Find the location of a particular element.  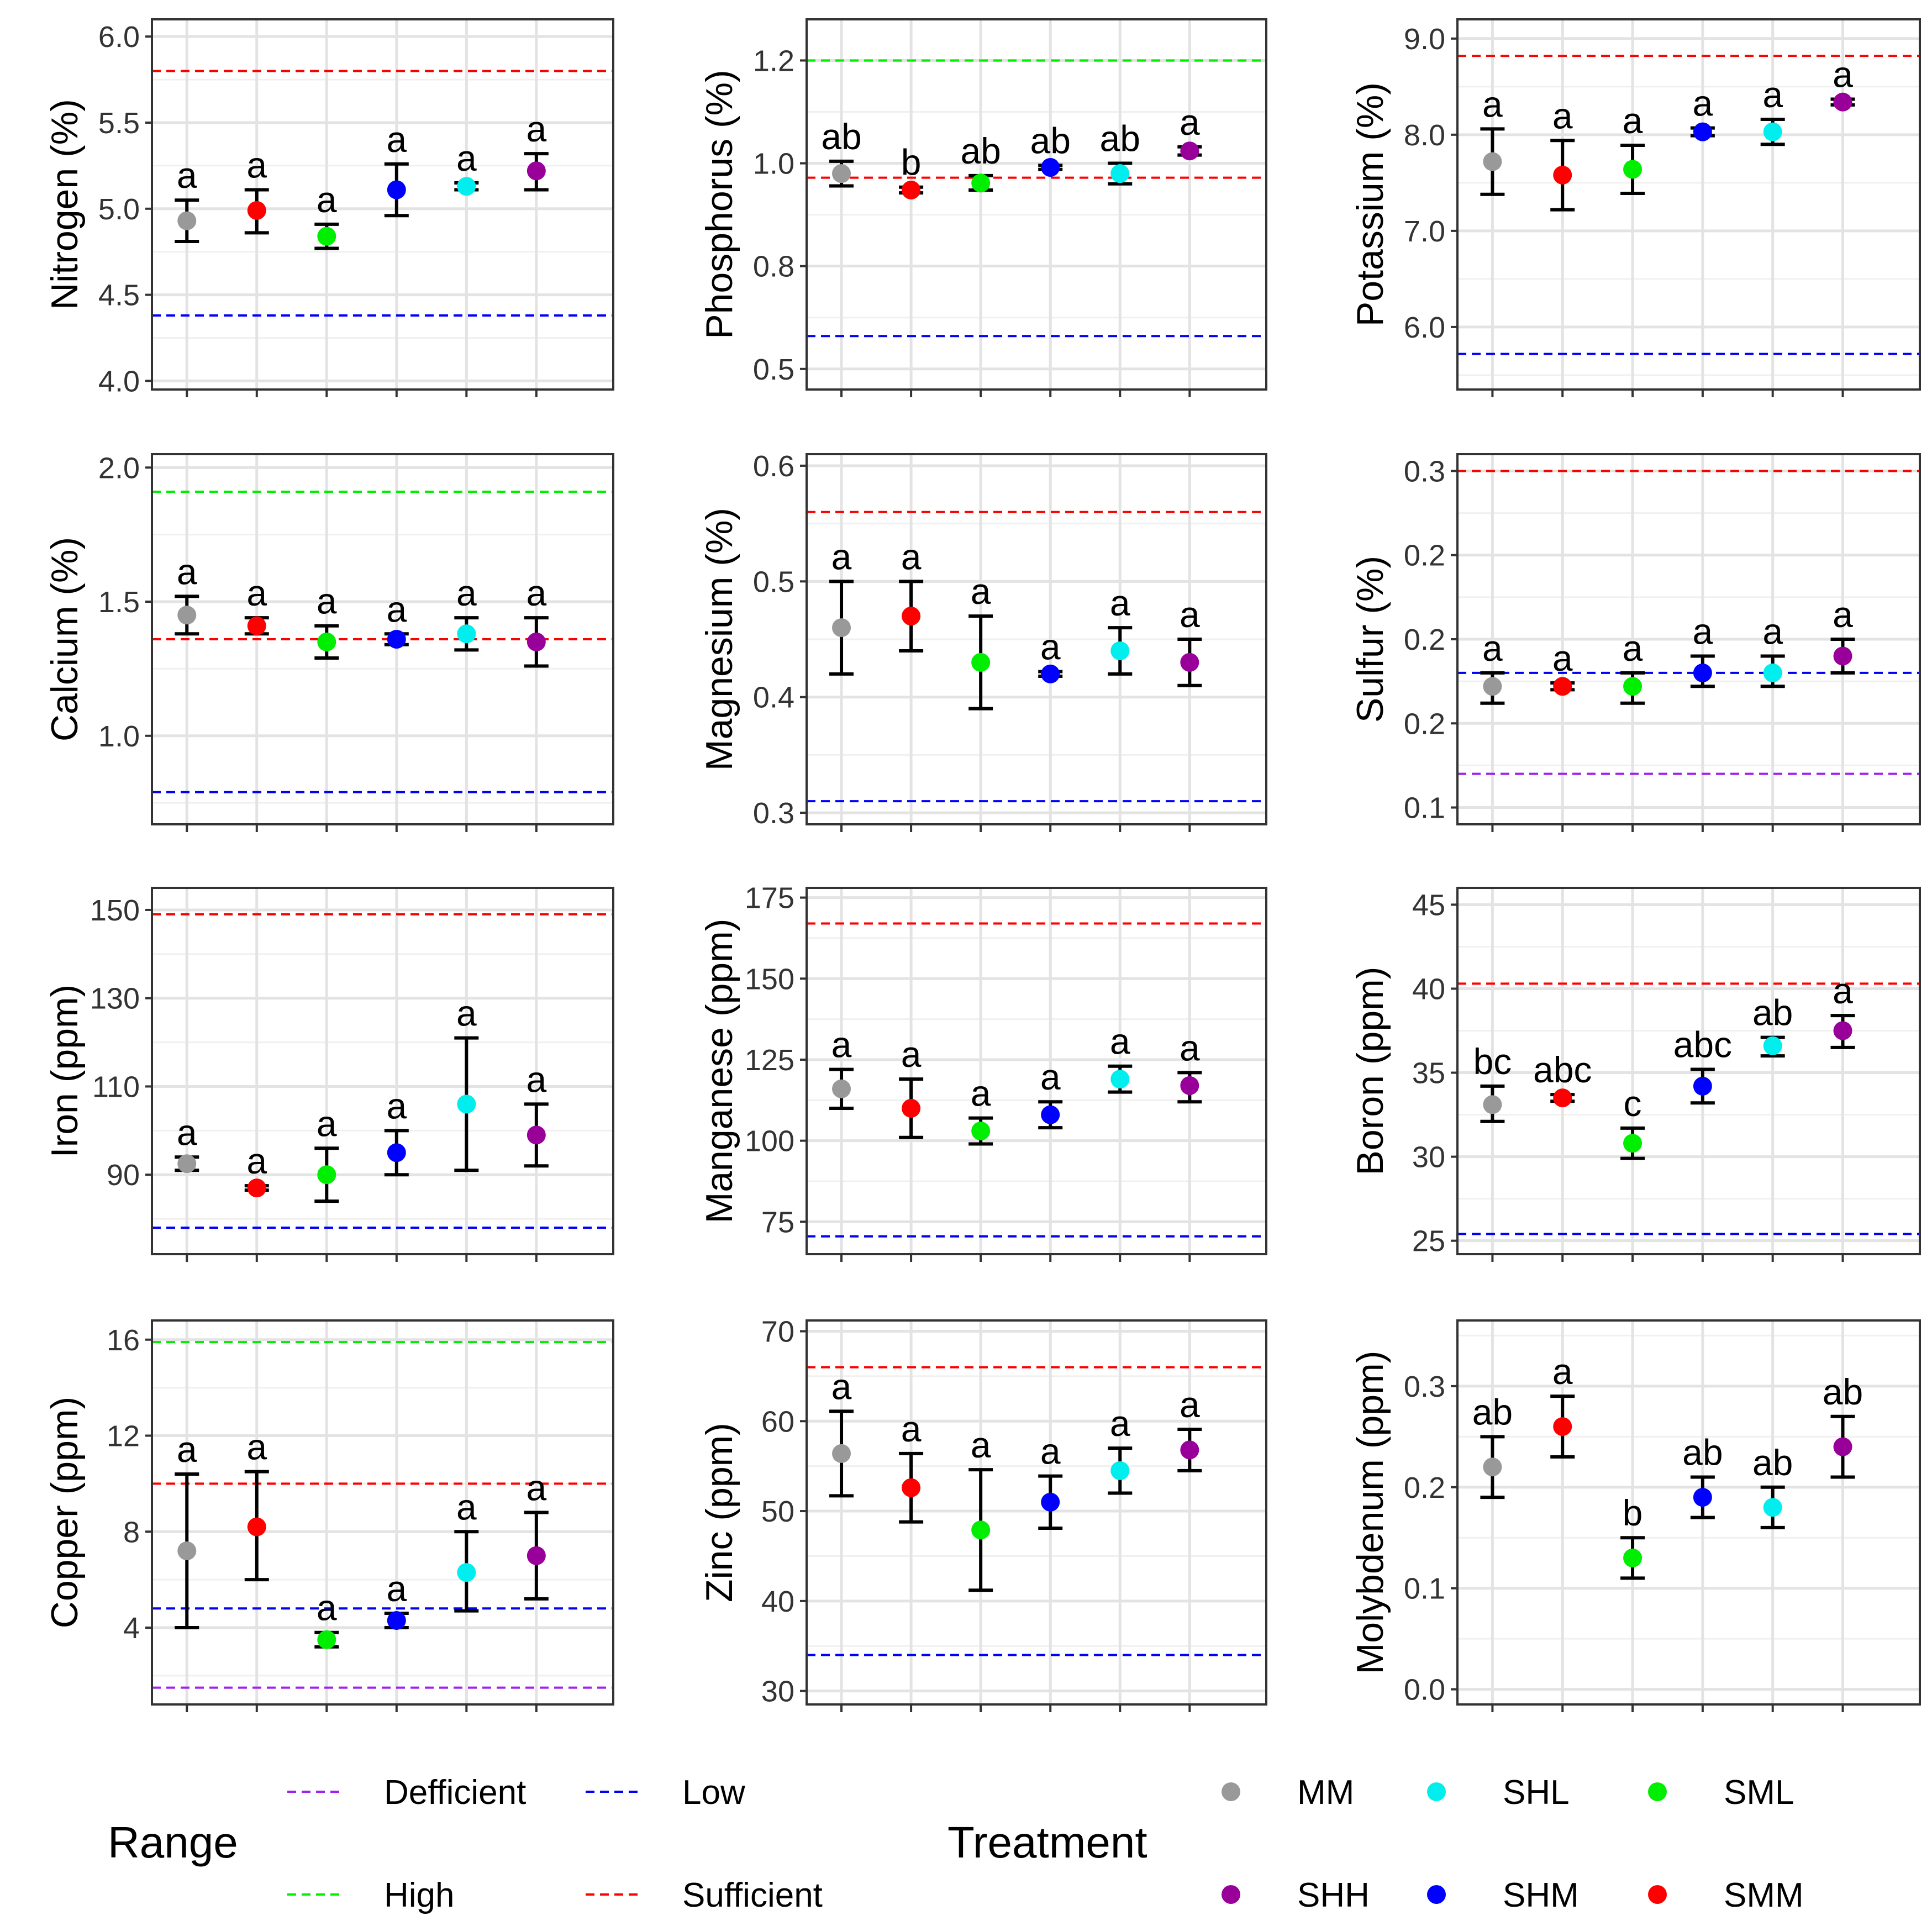

legend-label-low: Low is located at coordinates (714, 1793).